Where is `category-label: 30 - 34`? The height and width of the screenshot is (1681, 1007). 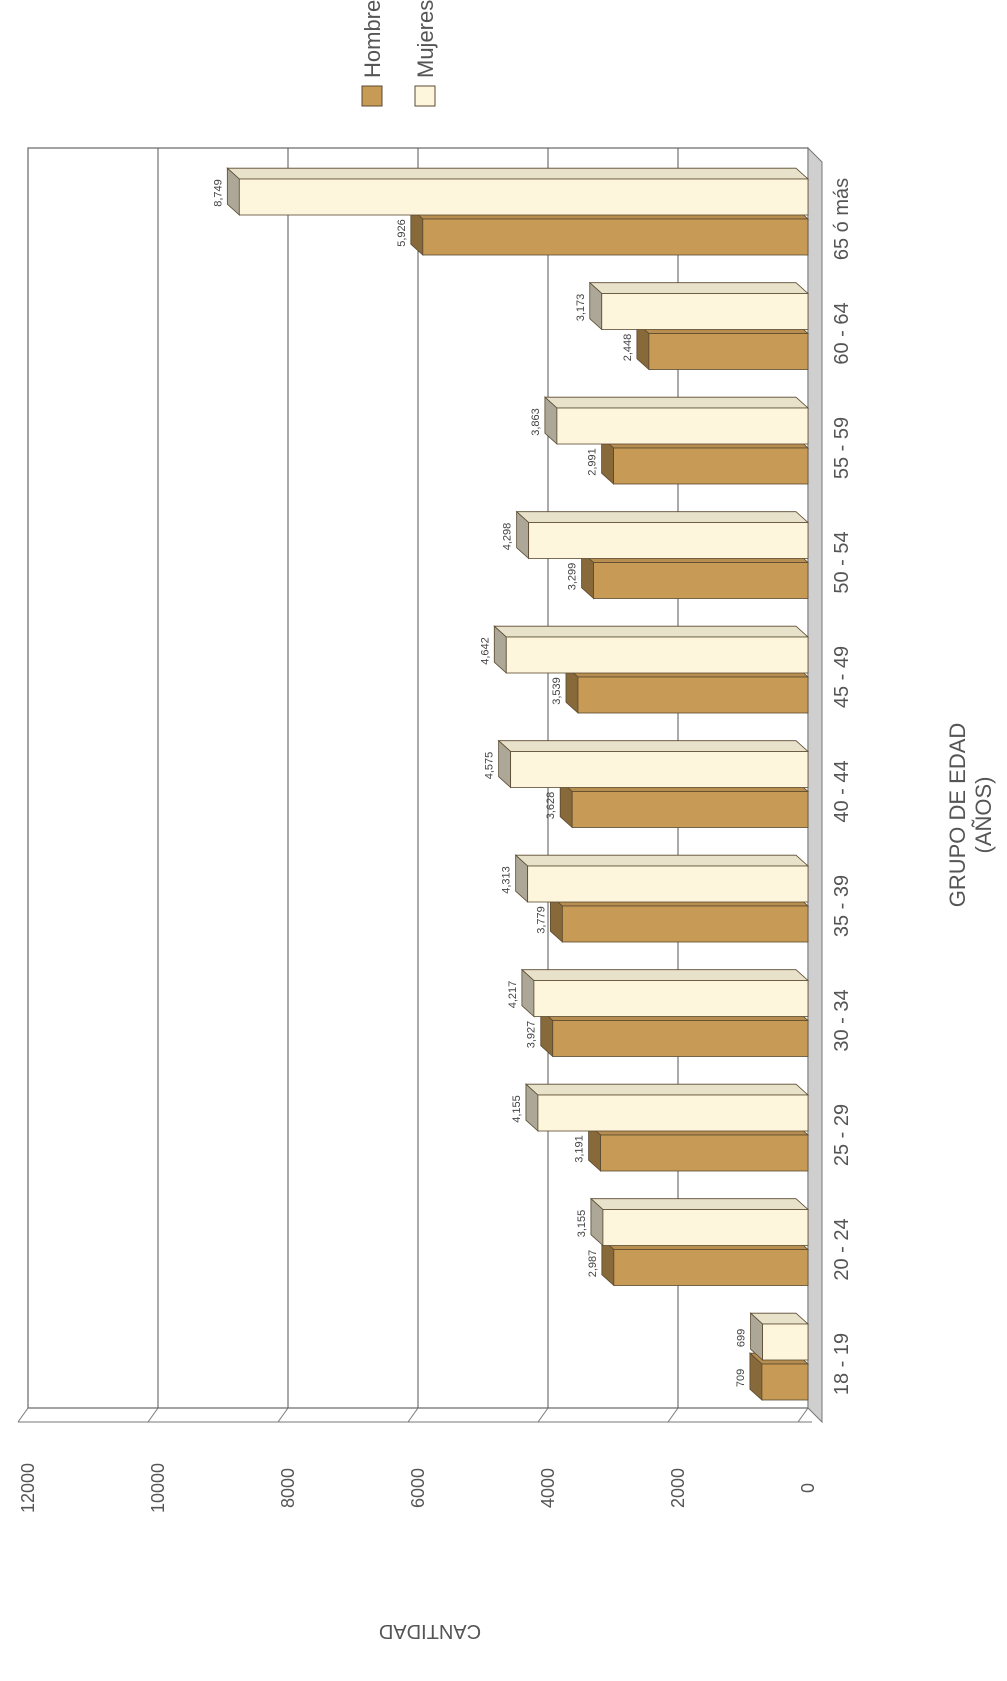 category-label: 30 - 34 is located at coordinates (842, 1020).